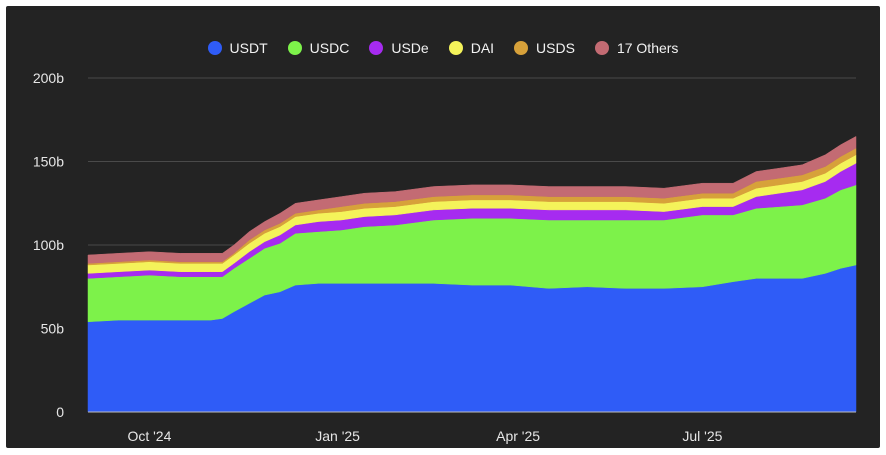 This screenshot has width=886, height=455. What do you see at coordinates (48, 78) in the screenshot?
I see `y-tick-label: 200b` at bounding box center [48, 78].